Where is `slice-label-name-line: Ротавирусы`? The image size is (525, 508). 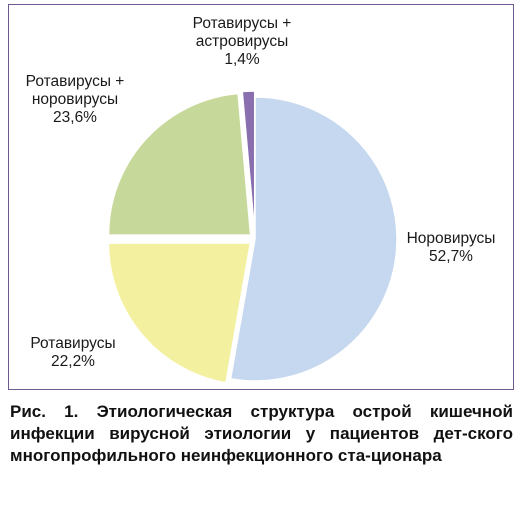
slice-label-name-line: Ротавирусы is located at coordinates (73, 343).